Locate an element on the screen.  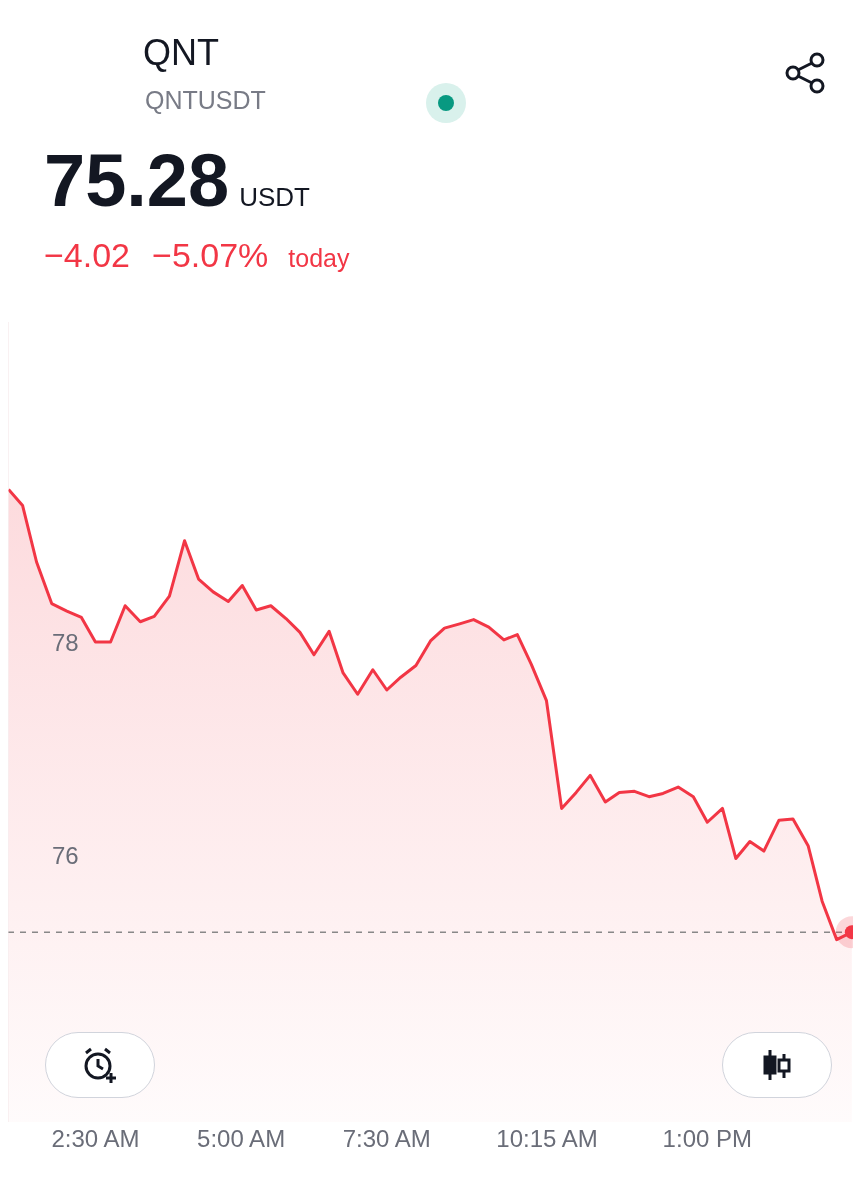
x-tick-label: 7:30 AM is located at coordinates (386, 1139).